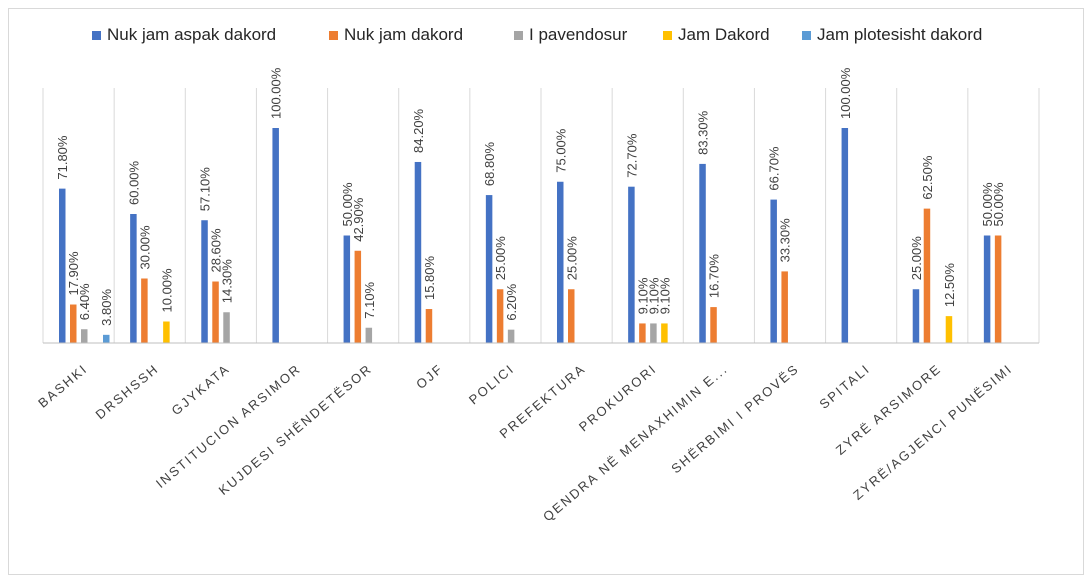 The image size is (1092, 579). Describe the element at coordinates (735, 419) in the screenshot. I see `x-tick-label: SHËRBIMI I PROVËS` at that location.